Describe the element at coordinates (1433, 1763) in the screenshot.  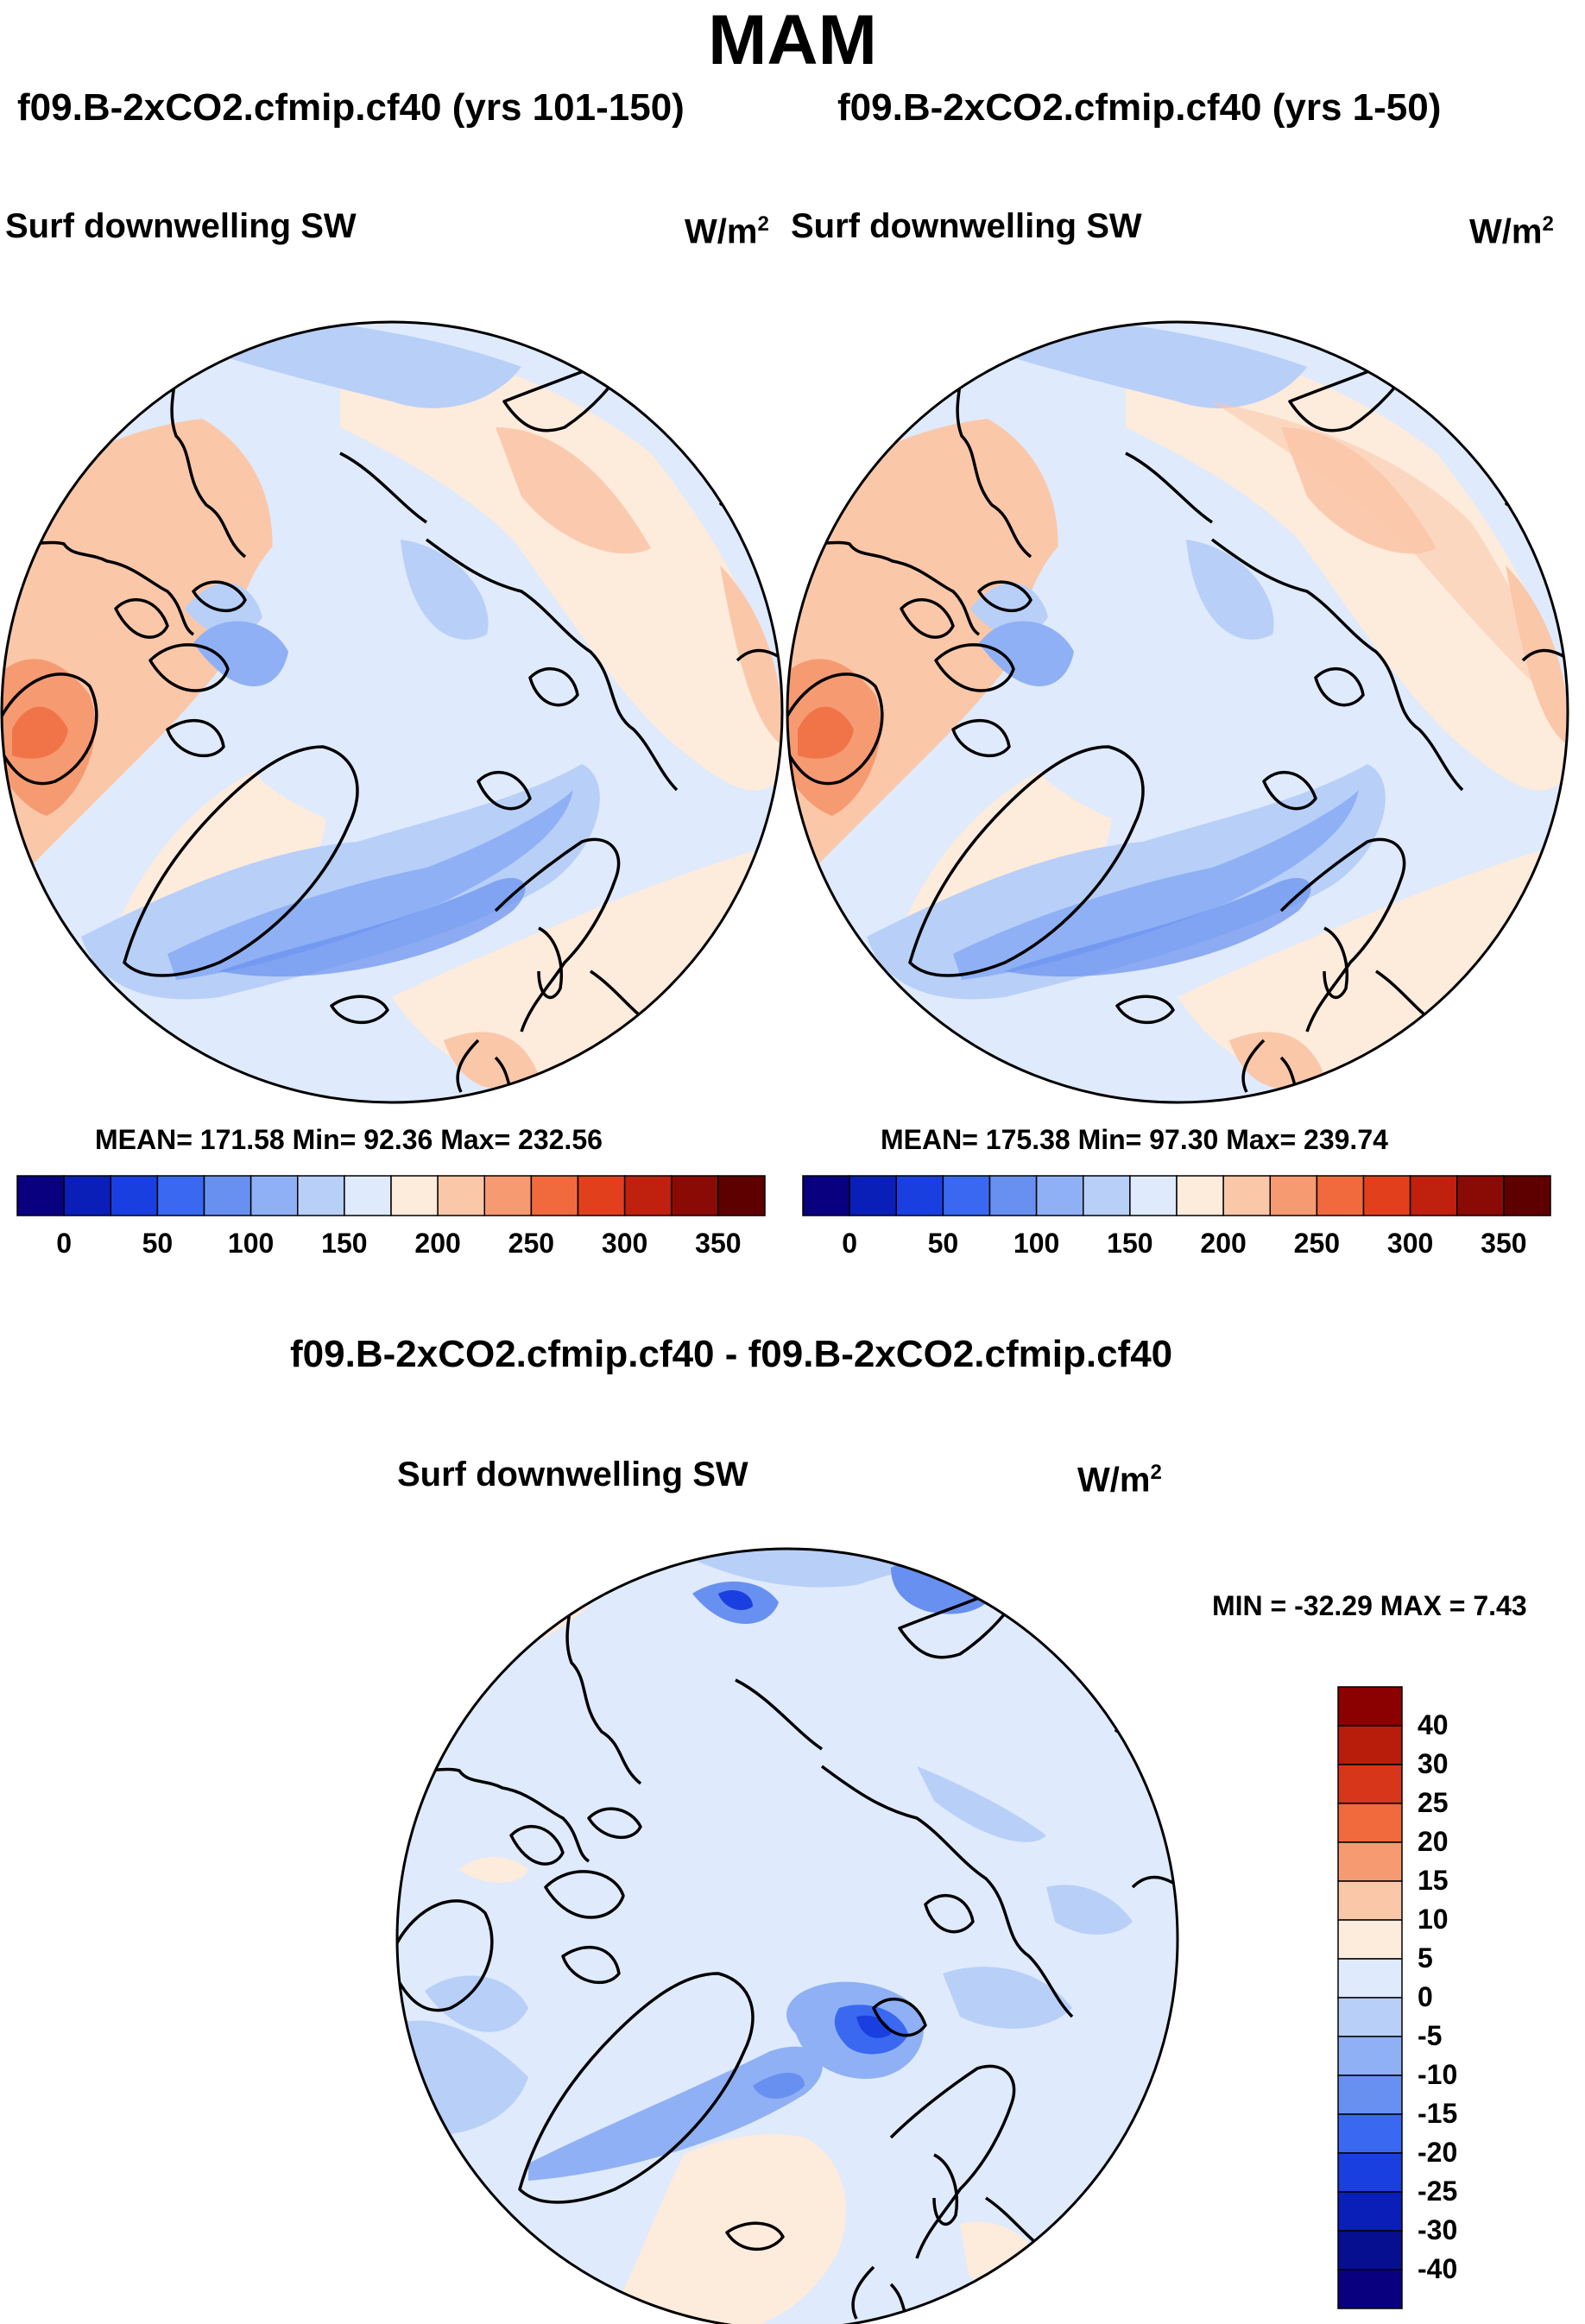
I see `colorbar-3-tick-label: 30` at that location.